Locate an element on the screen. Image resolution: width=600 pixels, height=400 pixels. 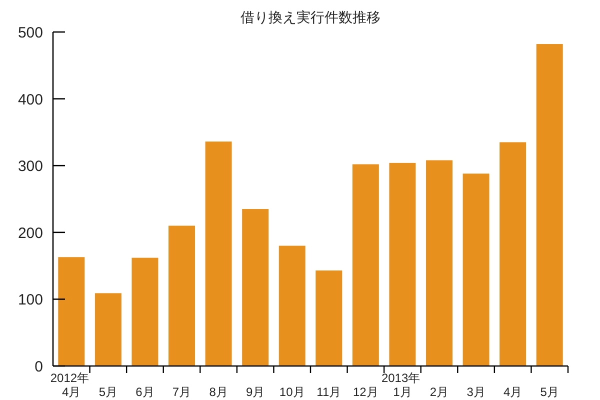
y-tick-label: 500 is located at coordinates (30, 33).